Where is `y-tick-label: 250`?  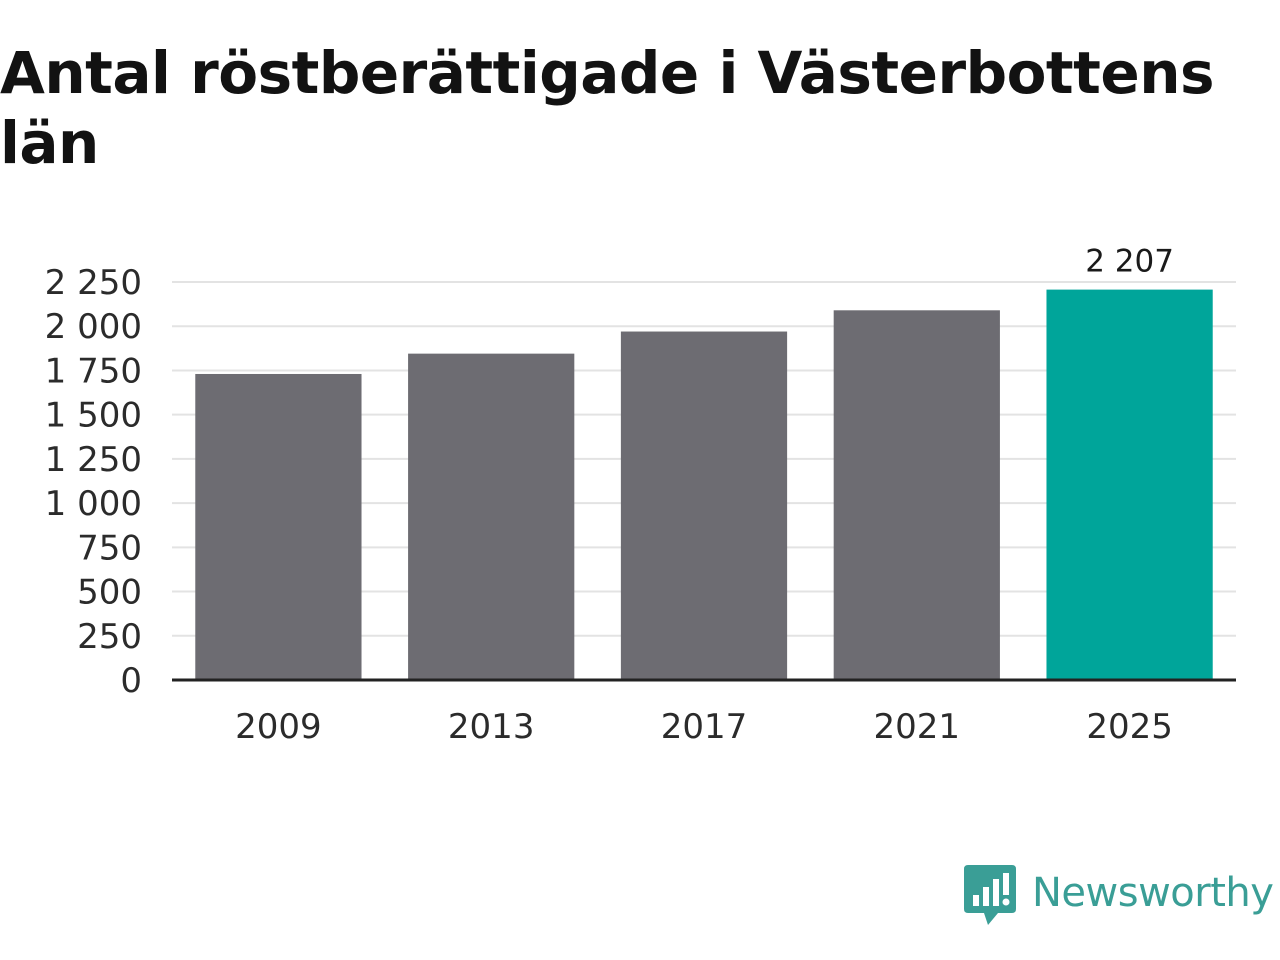 y-tick-label: 250 is located at coordinates (109, 637).